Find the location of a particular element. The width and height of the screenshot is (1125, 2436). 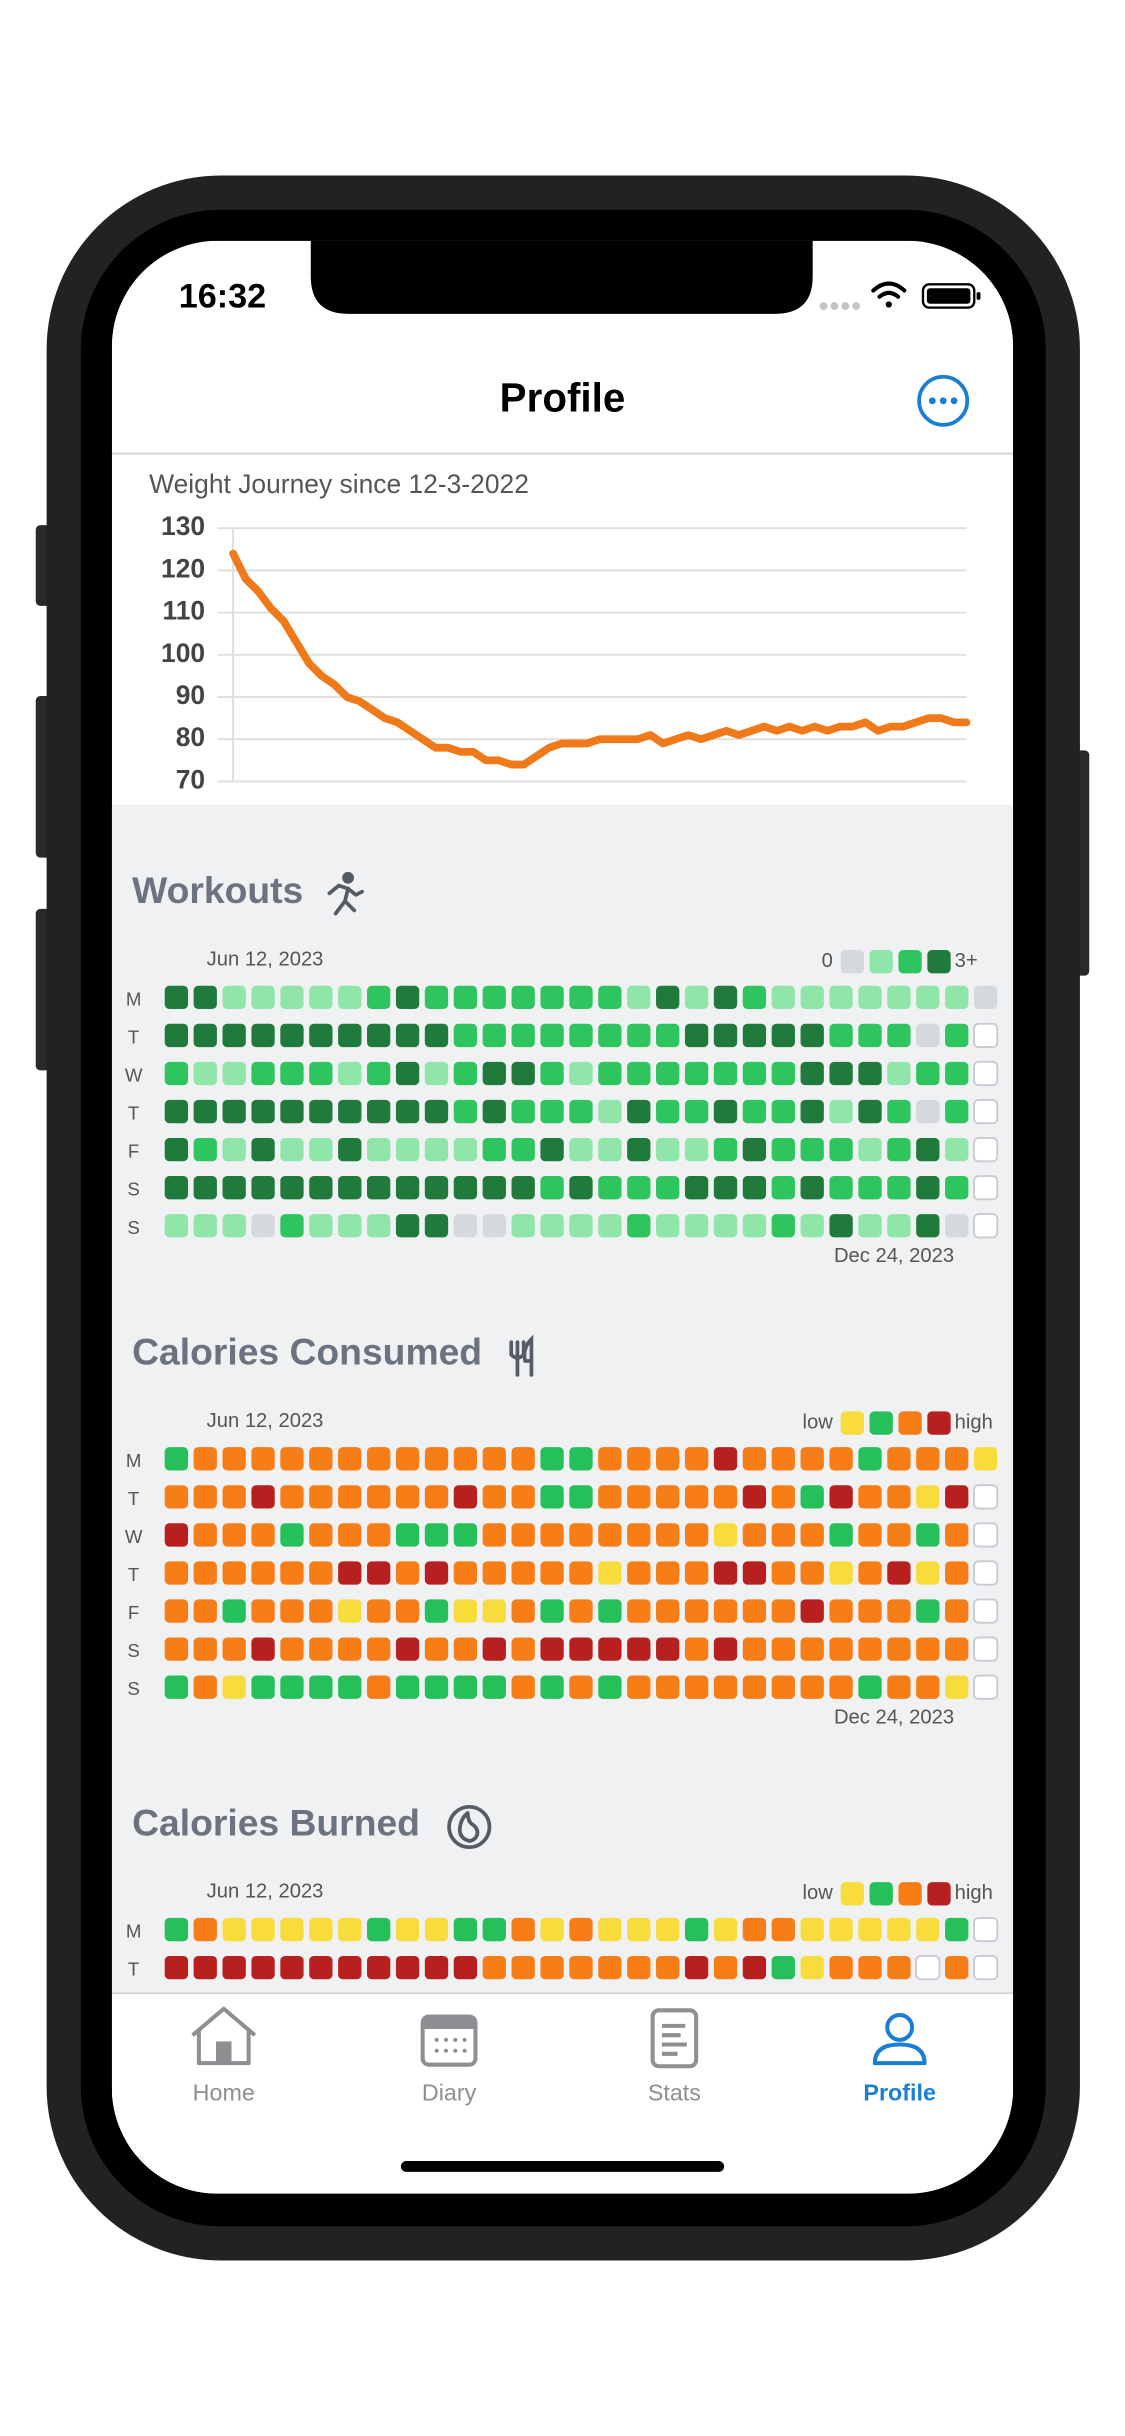

more-button is located at coordinates (943, 400).